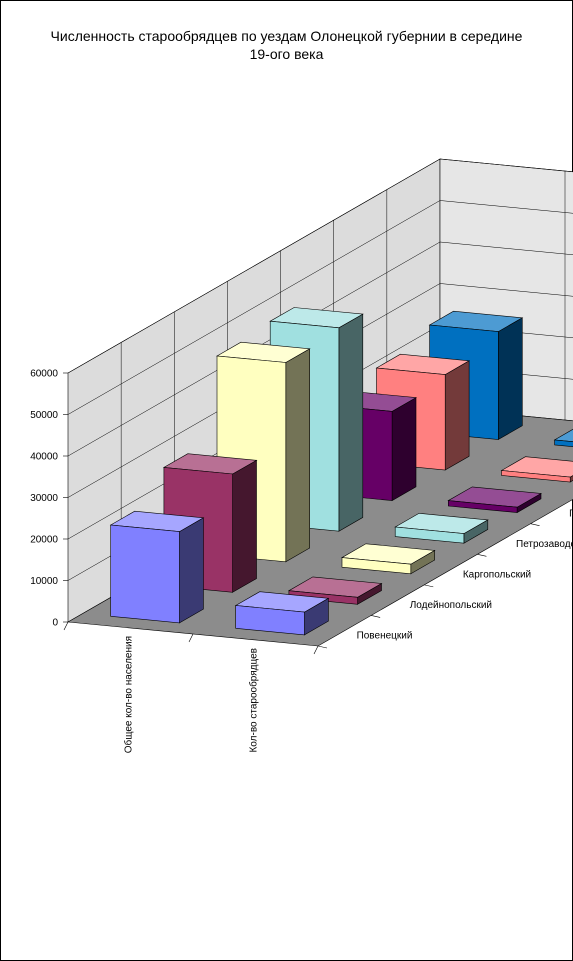 Image resolution: width=573 pixels, height=961 pixels. Describe the element at coordinates (497, 575) in the screenshot. I see `series-label: Каргопольский` at that location.